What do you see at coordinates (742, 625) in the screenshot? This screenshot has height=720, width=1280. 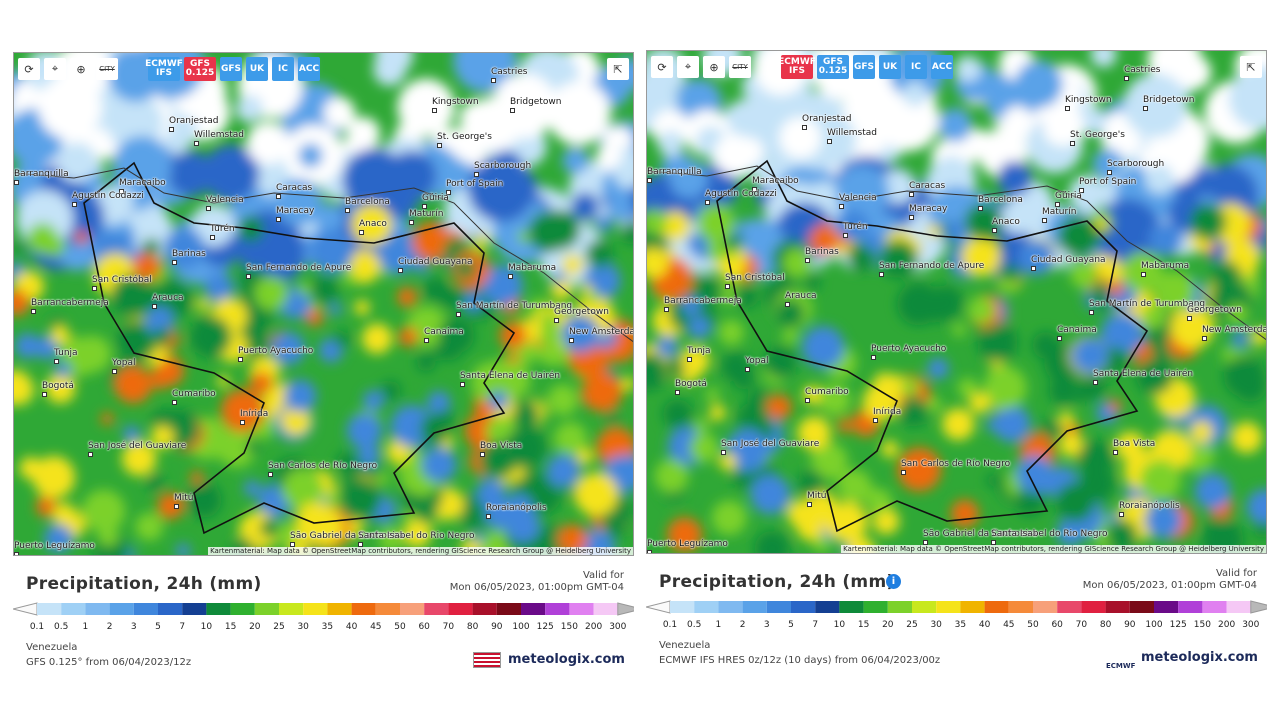 I see `scale-label: 2` at bounding box center [742, 625].